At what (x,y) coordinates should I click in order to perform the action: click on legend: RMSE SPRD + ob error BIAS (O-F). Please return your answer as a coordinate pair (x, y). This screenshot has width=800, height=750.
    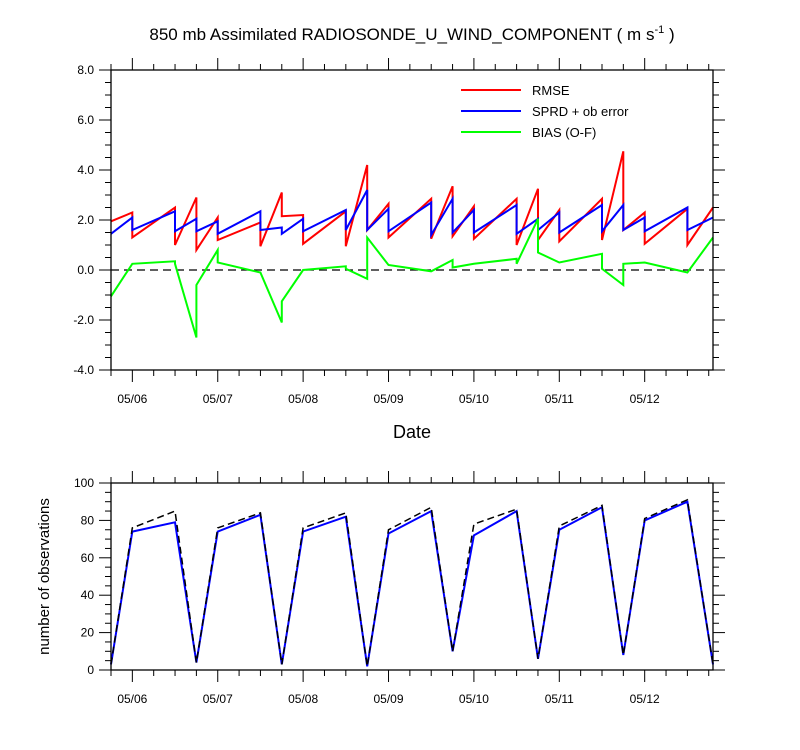
    Looking at the image, I should click on (545, 111).